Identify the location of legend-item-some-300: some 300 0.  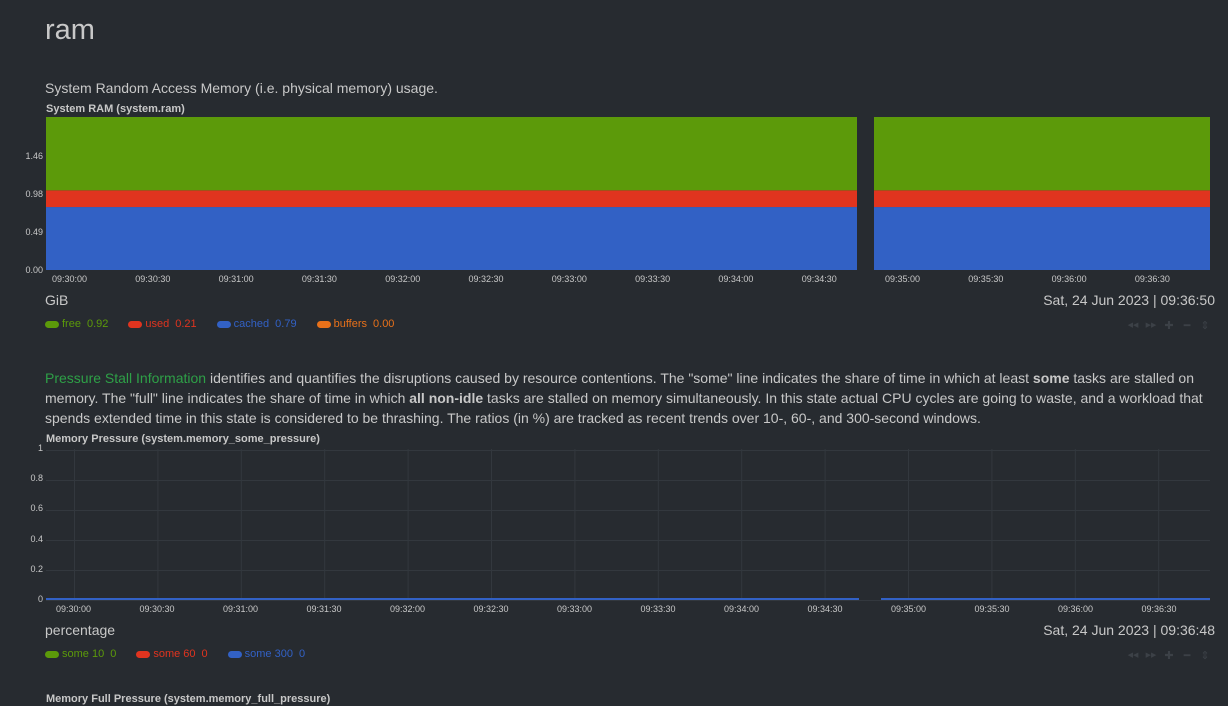
(266, 654).